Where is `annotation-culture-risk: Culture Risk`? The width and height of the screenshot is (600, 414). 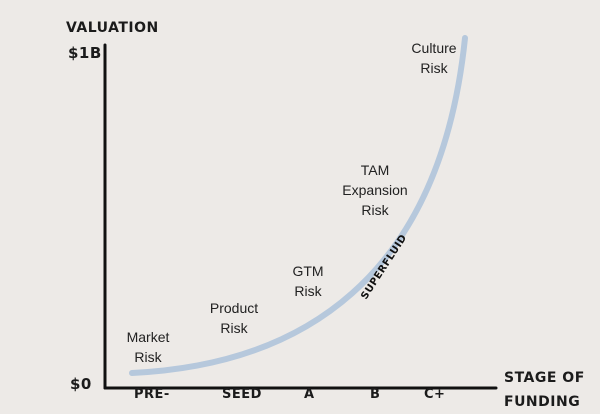
annotation-culture-risk: Culture Risk is located at coordinates (434, 58).